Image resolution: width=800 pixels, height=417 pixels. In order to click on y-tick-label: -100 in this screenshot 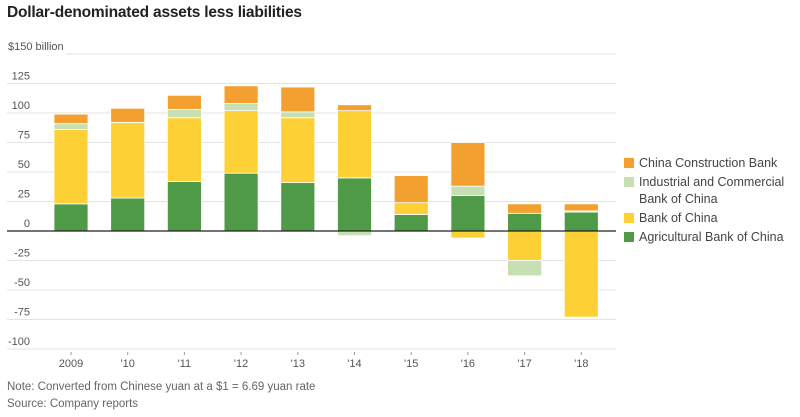, I will do `click(19, 342)`.